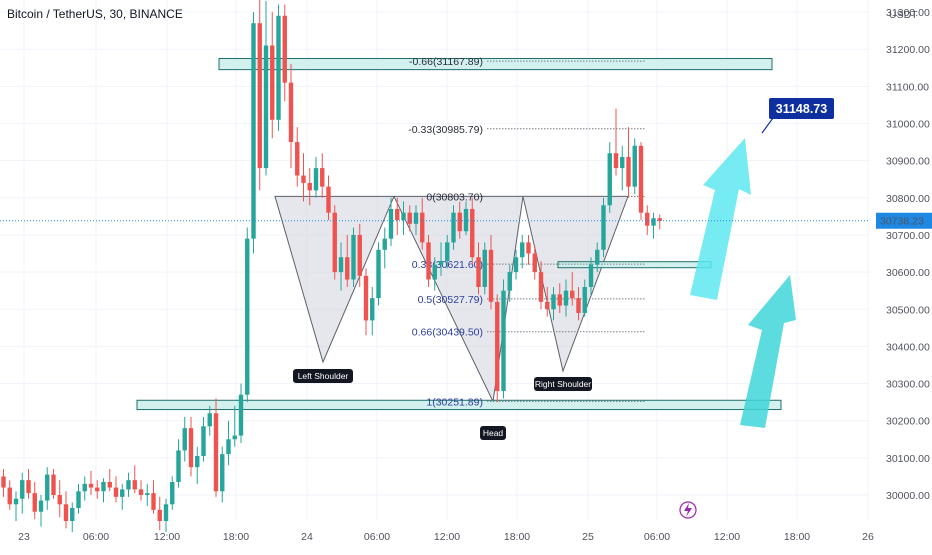 This screenshot has width=932, height=555. Describe the element at coordinates (908, 199) in the screenshot. I see `y-tick-label: 30800.00` at that location.